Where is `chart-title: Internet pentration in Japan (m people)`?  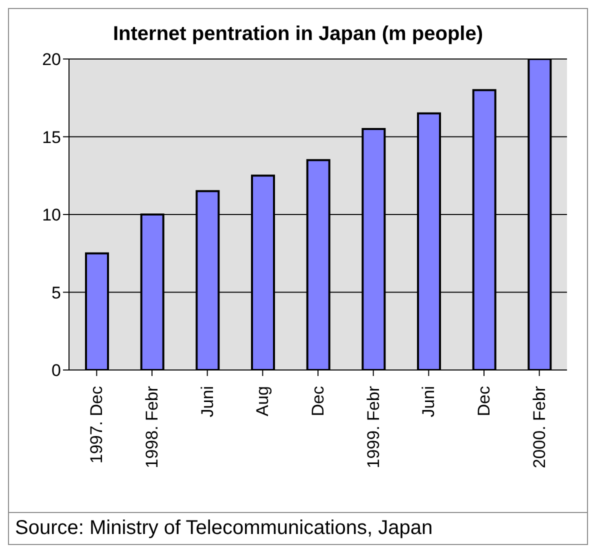
chart-title: Internet pentration in Japan (m people) is located at coordinates (298, 35).